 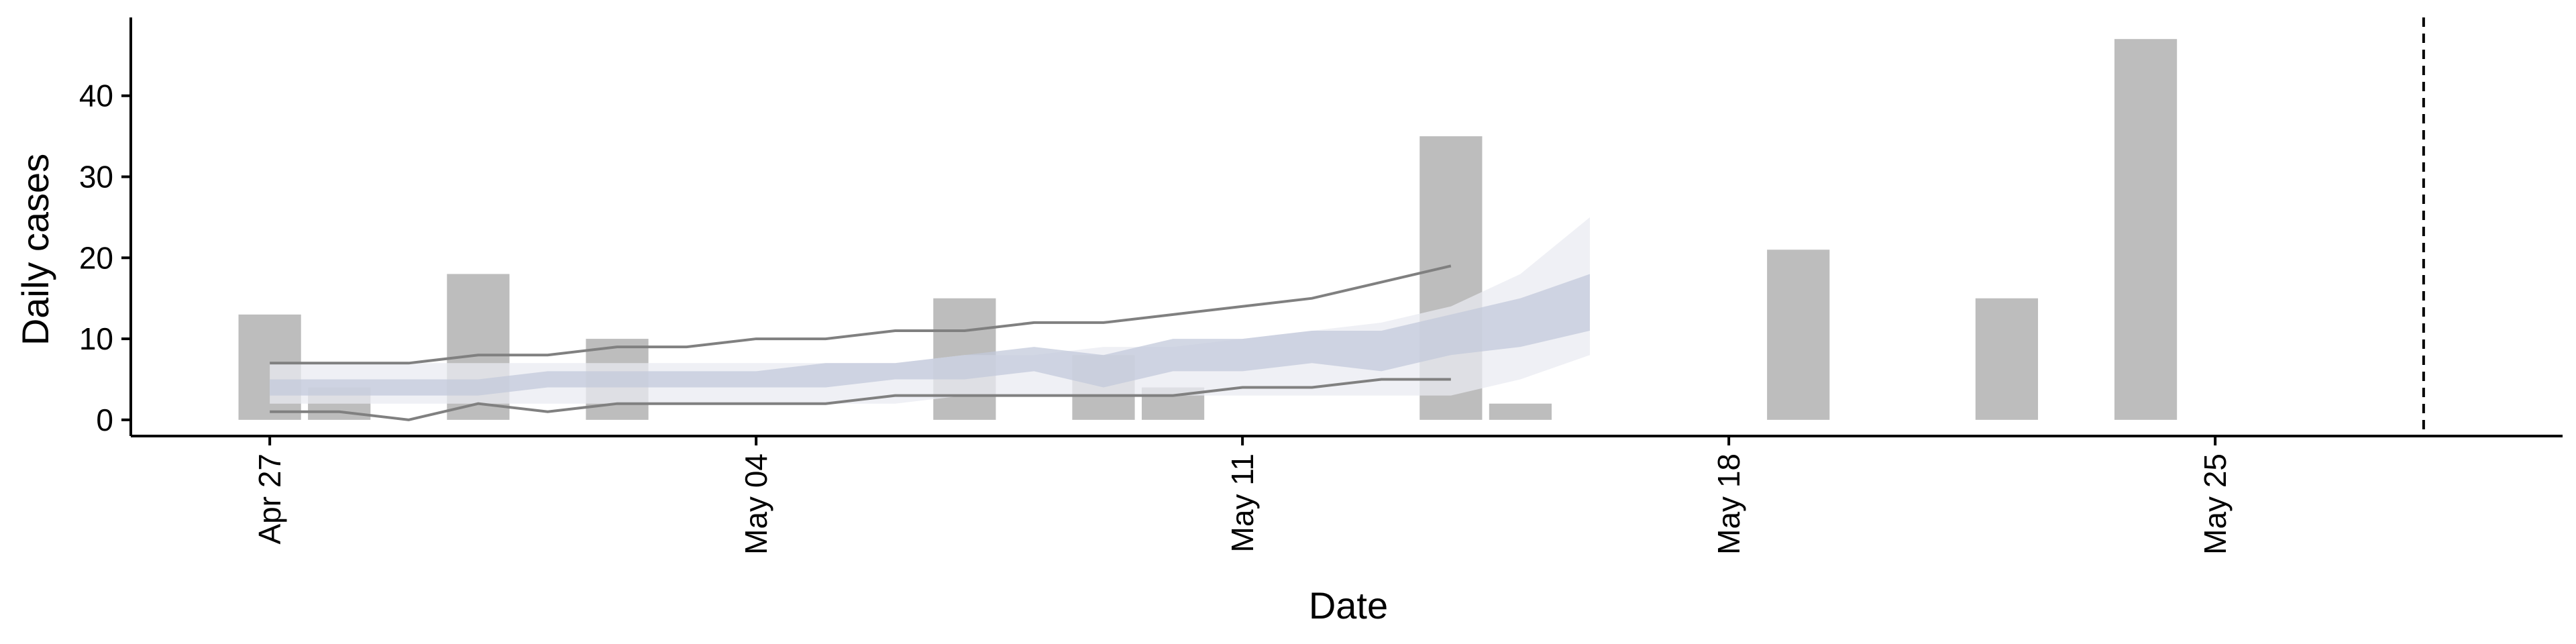 I want to click on y-tick-label-20: 20, so click(x=96, y=257).